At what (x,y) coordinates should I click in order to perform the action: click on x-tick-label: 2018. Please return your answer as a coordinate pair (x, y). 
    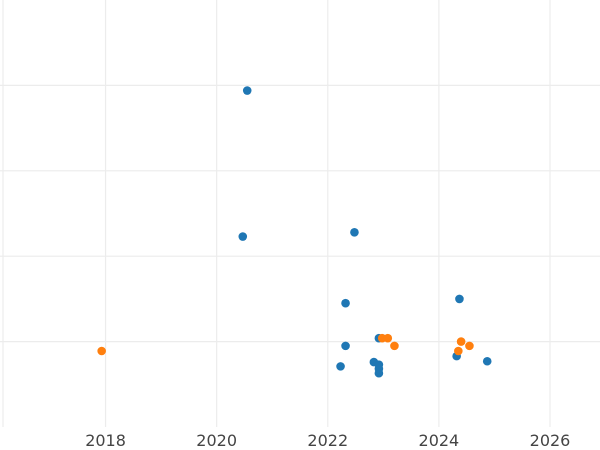
    Looking at the image, I should click on (105, 440).